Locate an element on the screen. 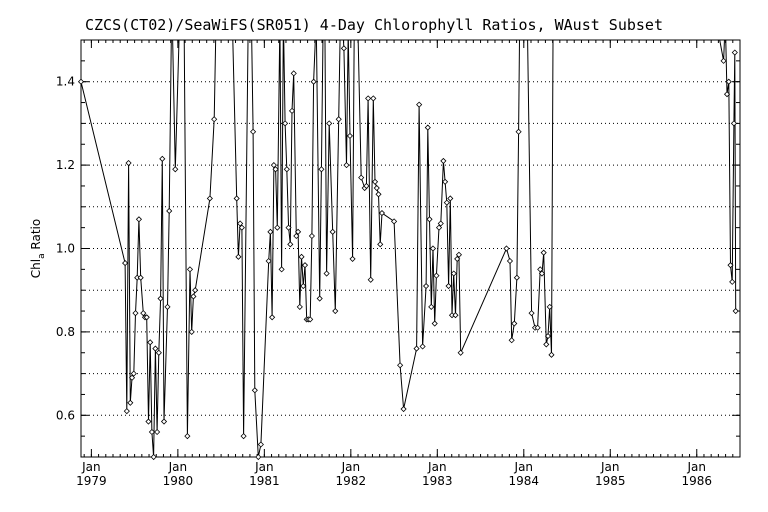 The width and height of the screenshot is (768, 512). y-tick-label: 1.4 is located at coordinates (65, 82).